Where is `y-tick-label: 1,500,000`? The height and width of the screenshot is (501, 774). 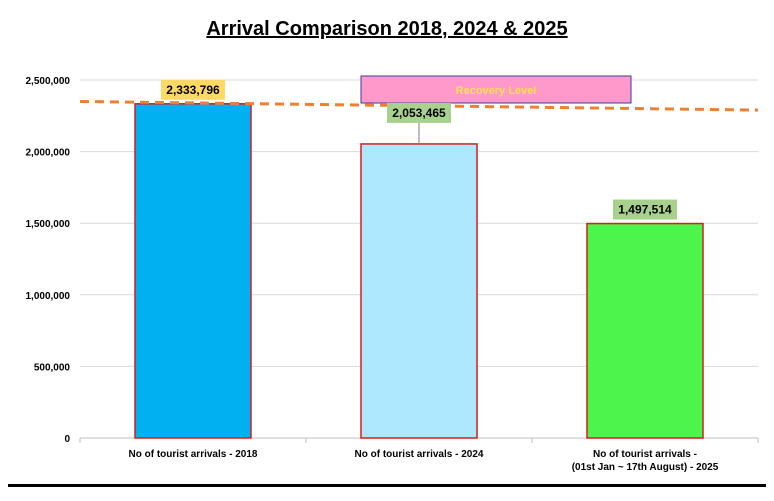
y-tick-label: 1,500,000 is located at coordinates (48, 224).